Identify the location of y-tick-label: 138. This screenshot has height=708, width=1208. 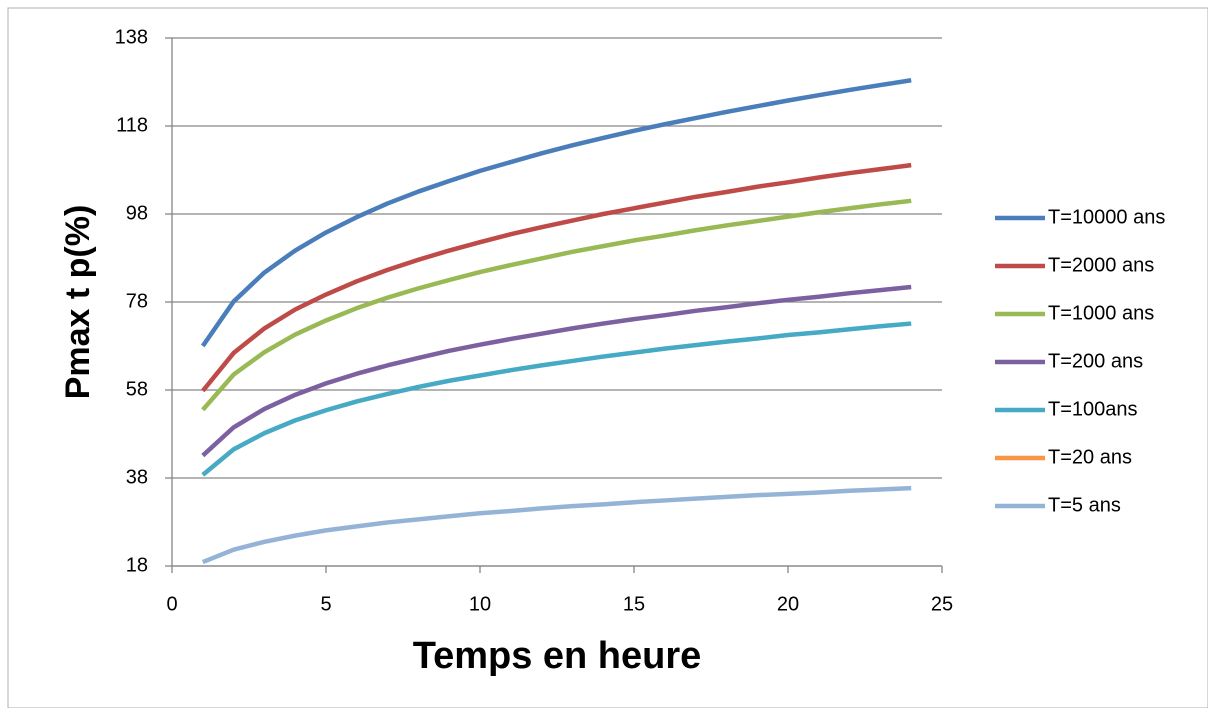
(131, 37).